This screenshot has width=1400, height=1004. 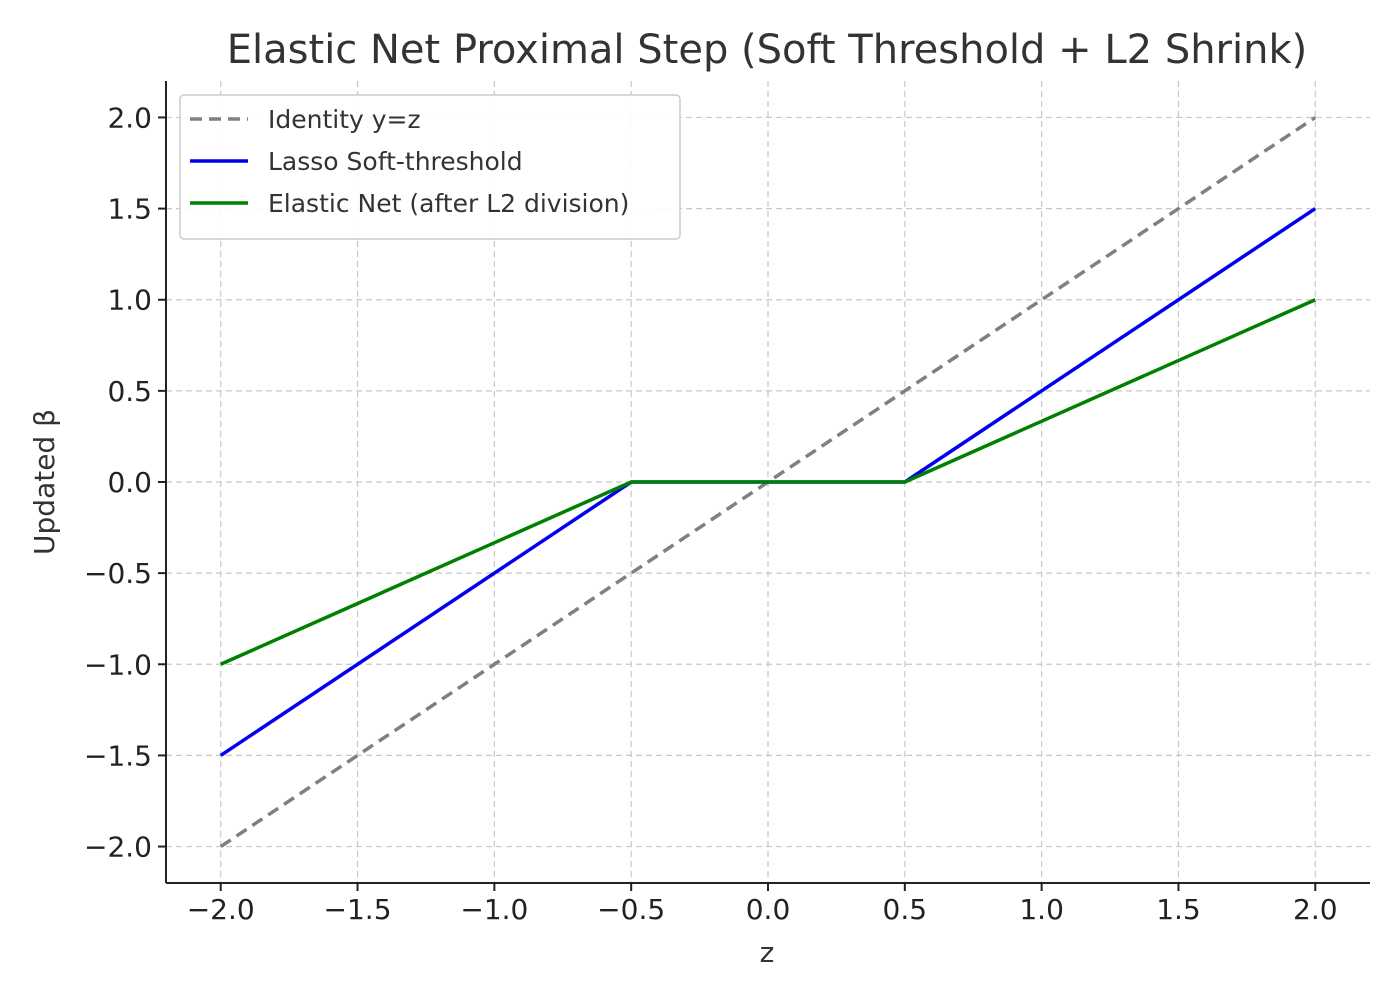 What do you see at coordinates (1041, 909) in the screenshot?
I see `x-tick-label-6: 1.0` at bounding box center [1041, 909].